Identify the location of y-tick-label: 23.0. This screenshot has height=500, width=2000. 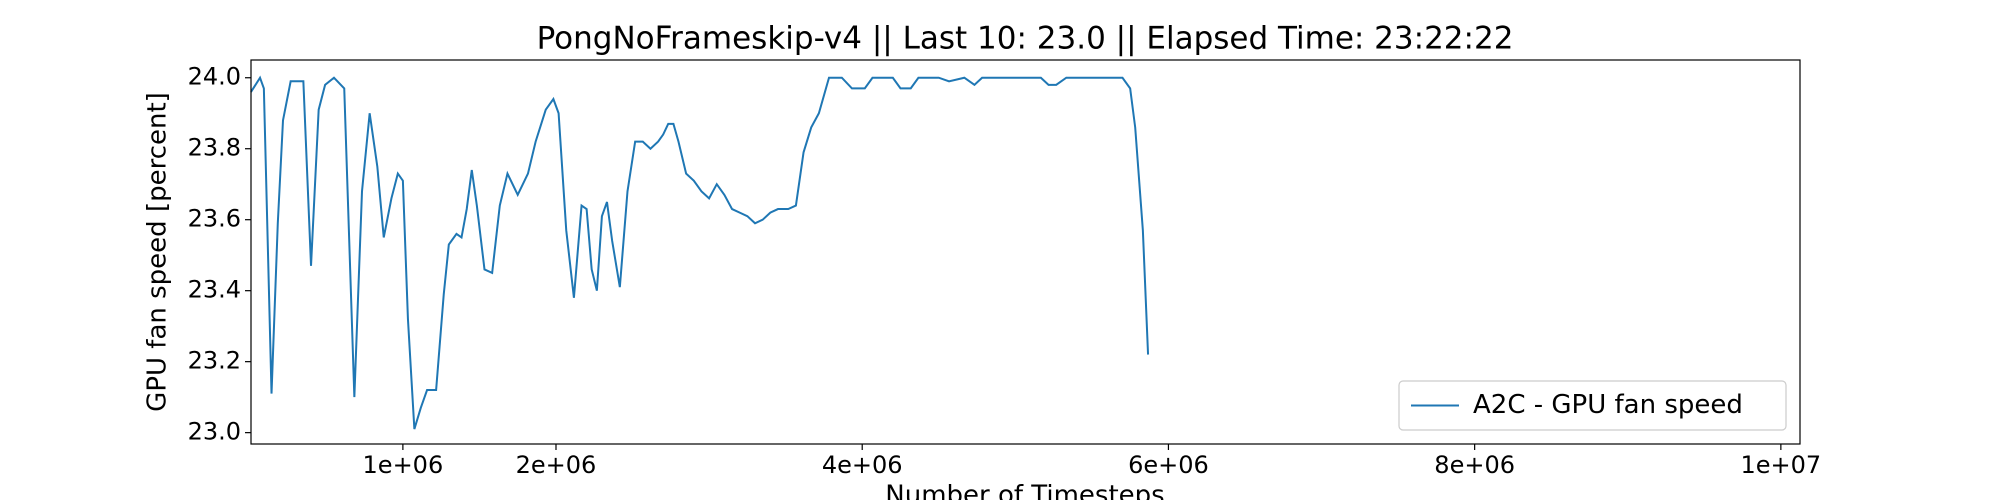
(214, 432).